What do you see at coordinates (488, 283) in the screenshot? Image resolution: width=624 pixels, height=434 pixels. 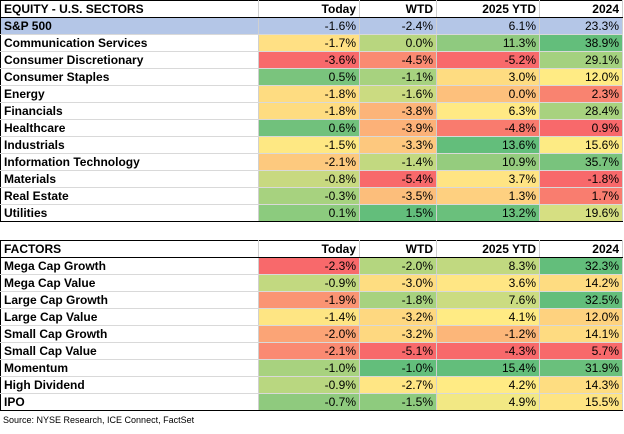 I see `cell-ytd: 3.6%` at bounding box center [488, 283].